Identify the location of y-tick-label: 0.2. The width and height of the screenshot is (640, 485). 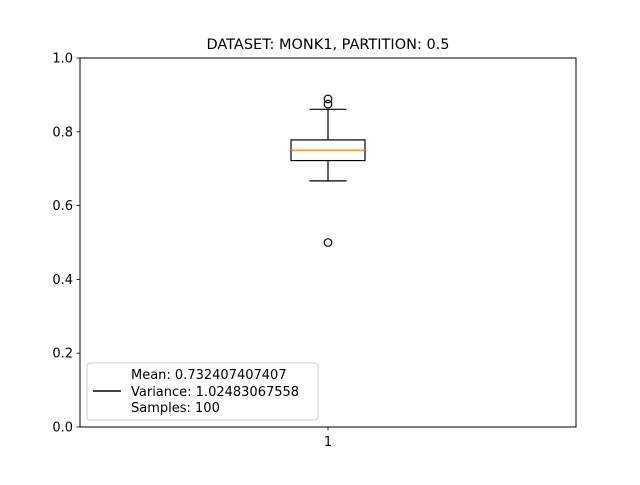
(62, 354).